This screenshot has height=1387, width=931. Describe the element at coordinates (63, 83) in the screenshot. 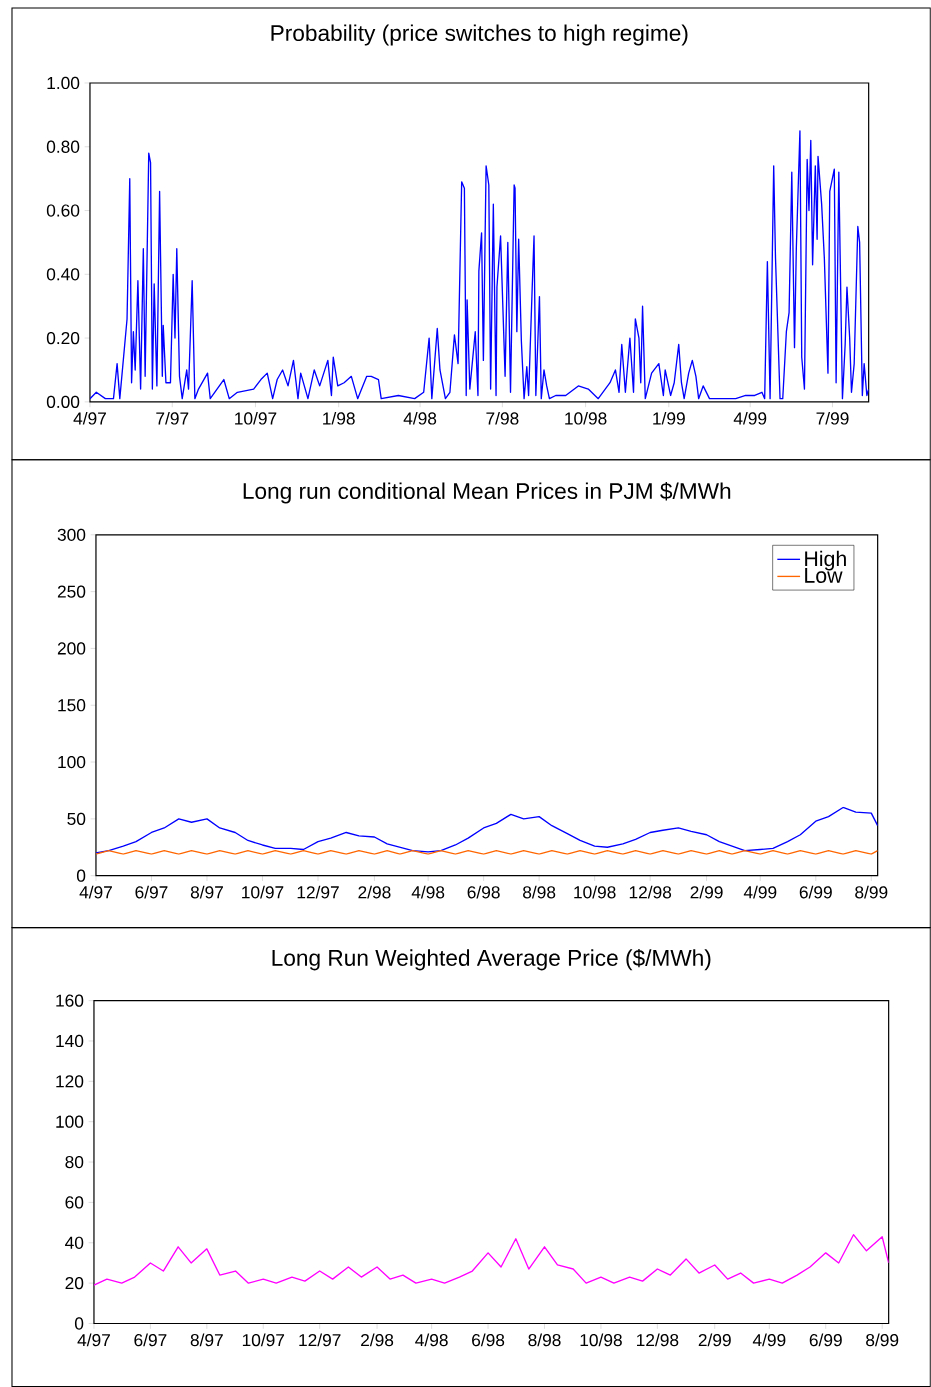

I see `y-tick-label: 1.00` at that location.